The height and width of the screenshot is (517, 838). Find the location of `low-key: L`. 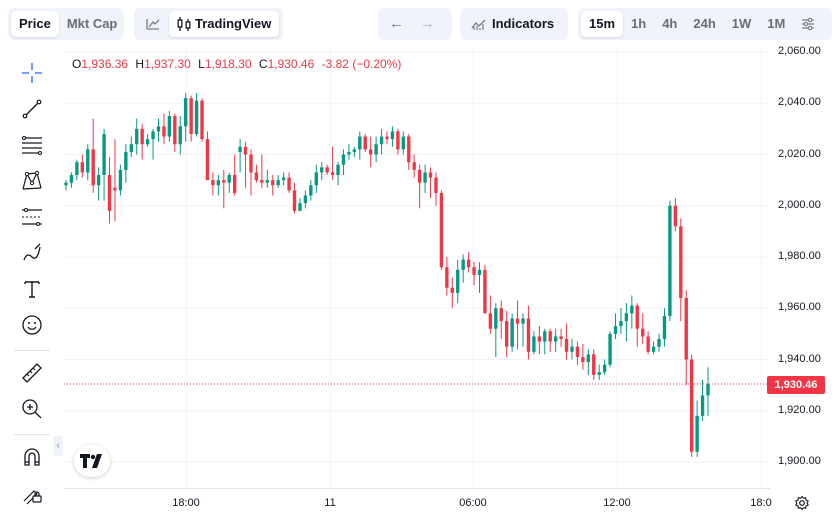

low-key: L is located at coordinates (201, 64).